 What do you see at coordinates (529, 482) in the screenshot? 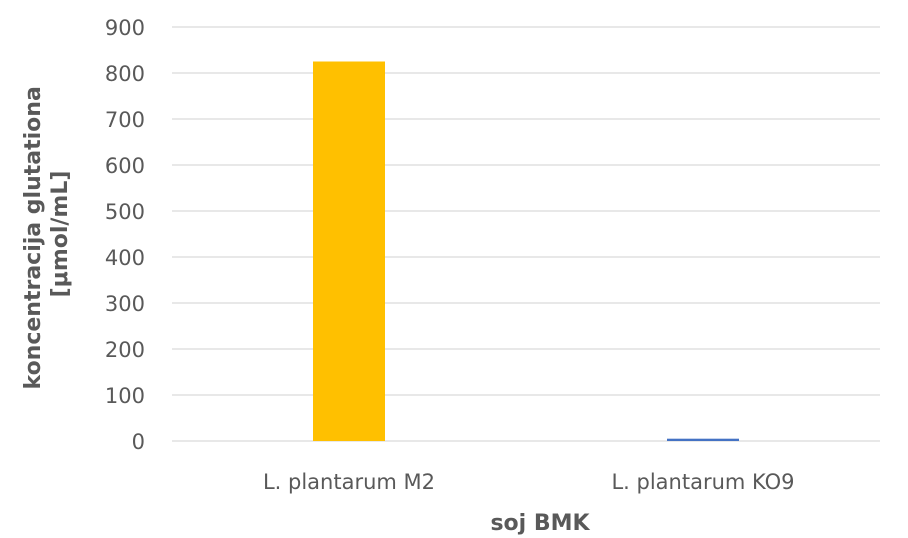
I see `x-category-labels: L. plantarum M2 L. plantarum KO9` at bounding box center [529, 482].